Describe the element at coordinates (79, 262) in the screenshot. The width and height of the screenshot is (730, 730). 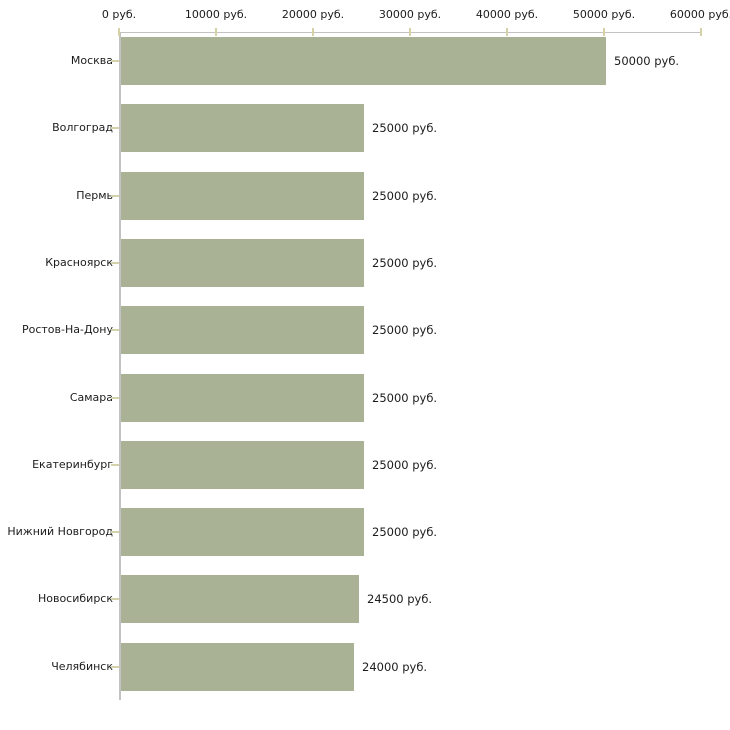
I see `category-label: Красноярск` at that location.